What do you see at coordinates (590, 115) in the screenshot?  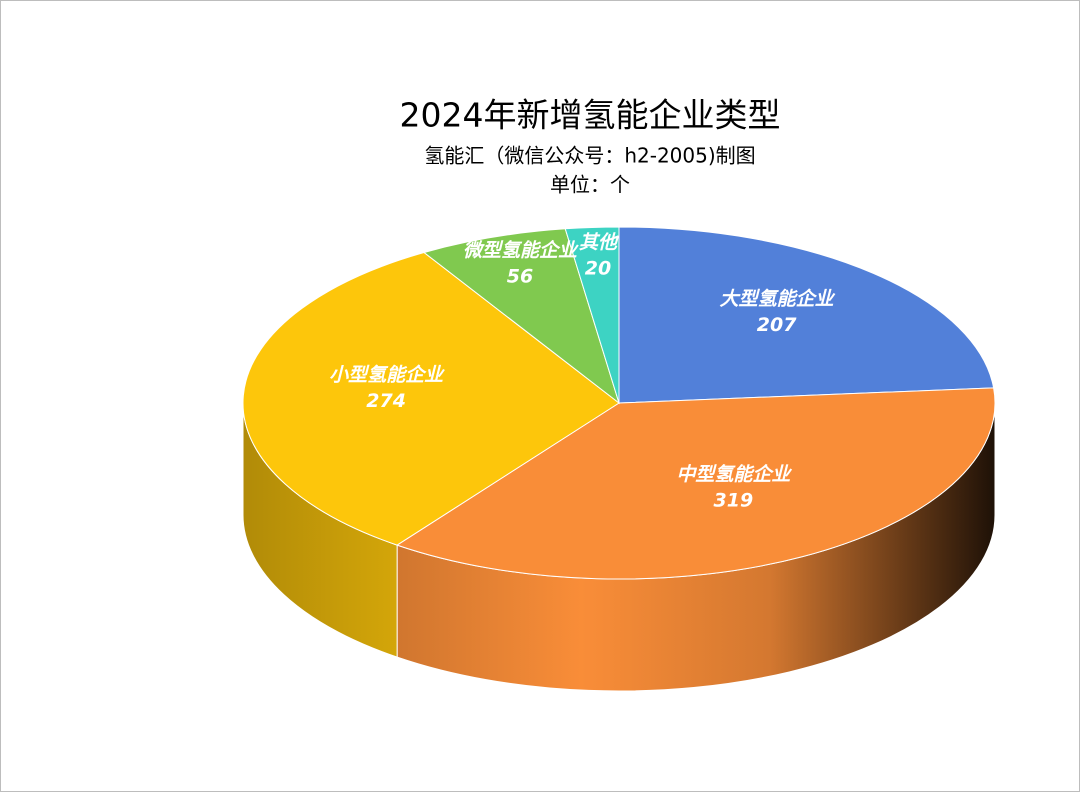 I see `chart-title: 2024年新增氢能企业类型` at bounding box center [590, 115].